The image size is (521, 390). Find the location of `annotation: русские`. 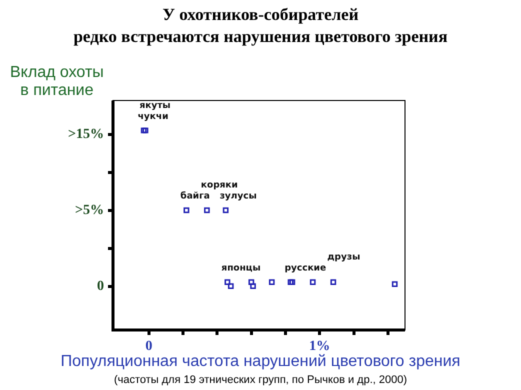

annotation: русские is located at coordinates (305, 268).